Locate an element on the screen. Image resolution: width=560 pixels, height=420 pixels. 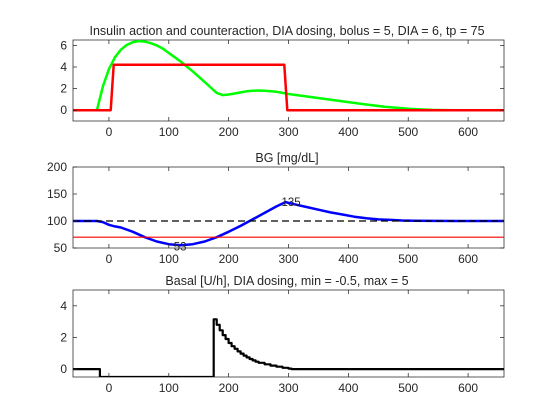
y-tick-label: 100 is located at coordinates (57, 221).